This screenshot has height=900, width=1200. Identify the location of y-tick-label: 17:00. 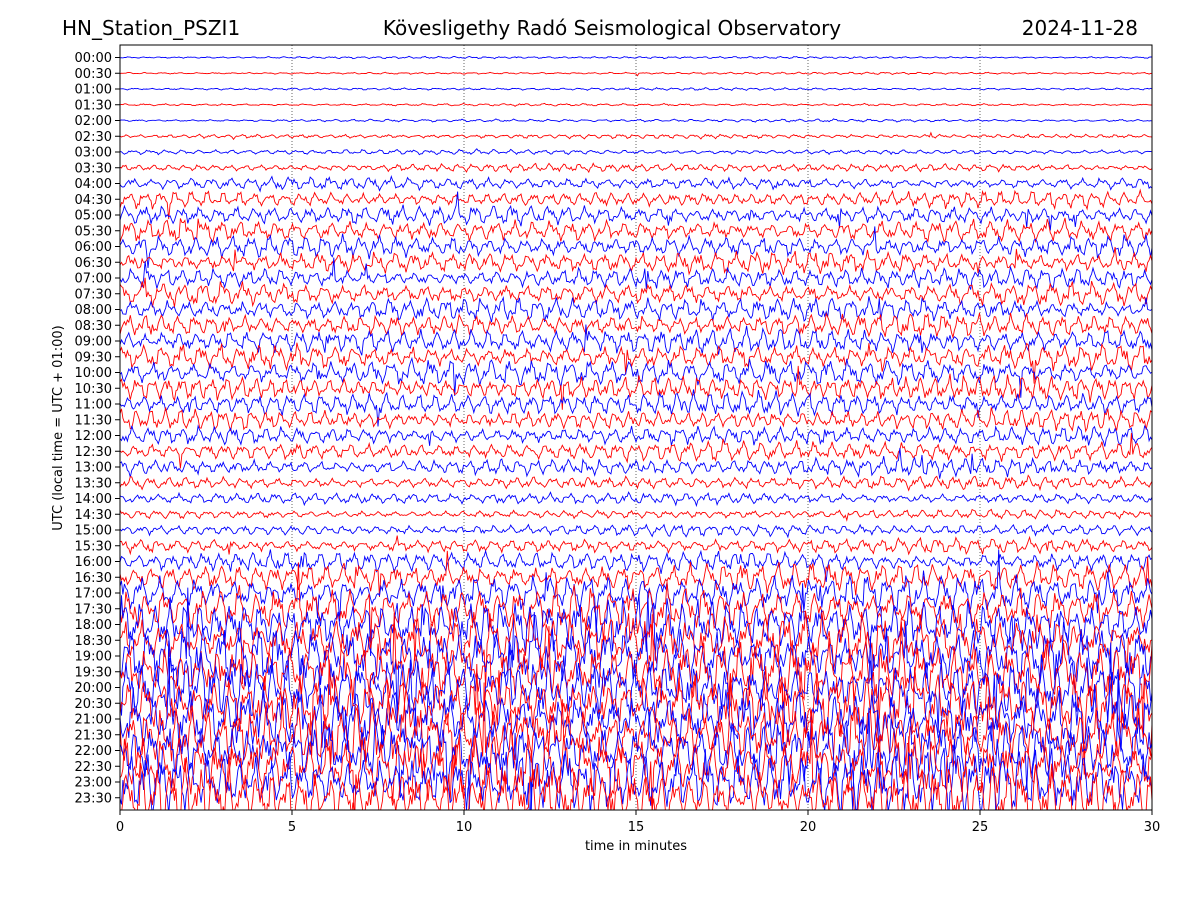
(93, 594).